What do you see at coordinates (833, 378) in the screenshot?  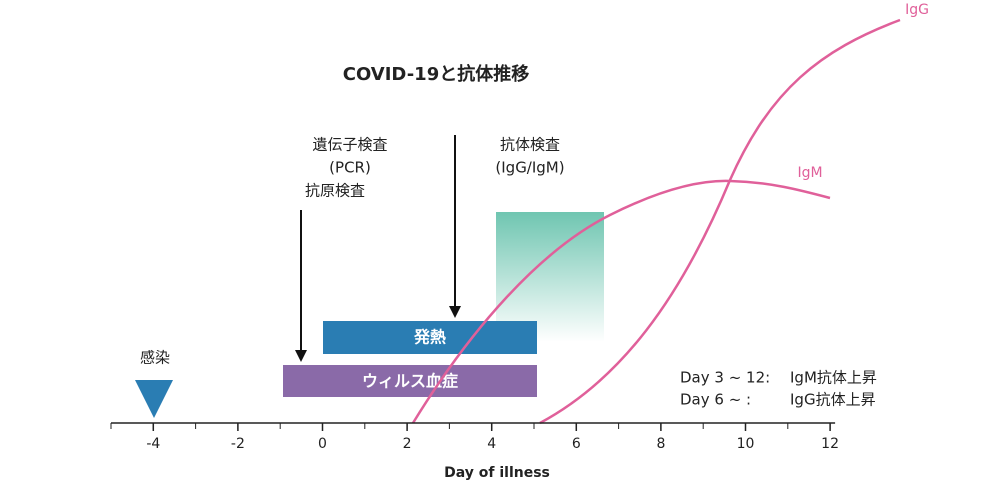 I see `note-text: IgM抗体上昇` at bounding box center [833, 378].